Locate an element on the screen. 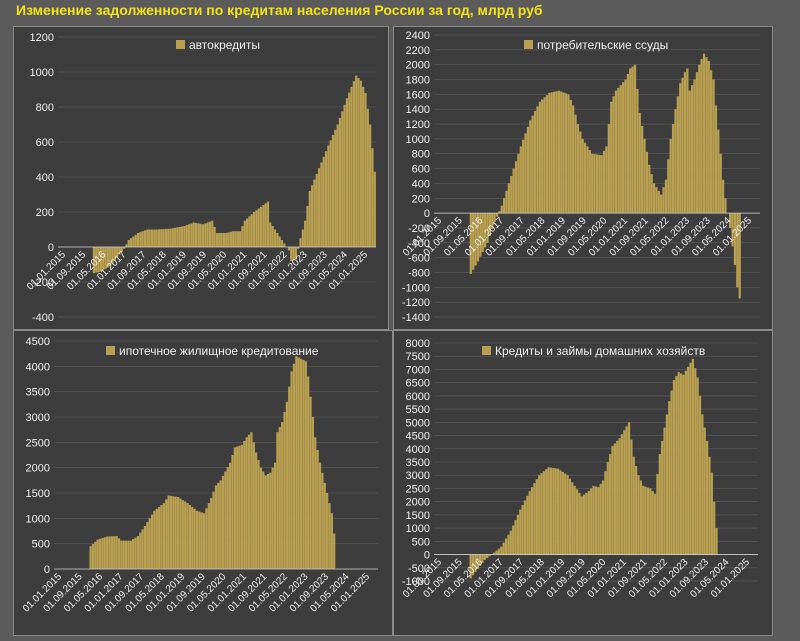 This screenshot has height=641, width=800. y-tick-label: 1600 is located at coordinates (418, 95).